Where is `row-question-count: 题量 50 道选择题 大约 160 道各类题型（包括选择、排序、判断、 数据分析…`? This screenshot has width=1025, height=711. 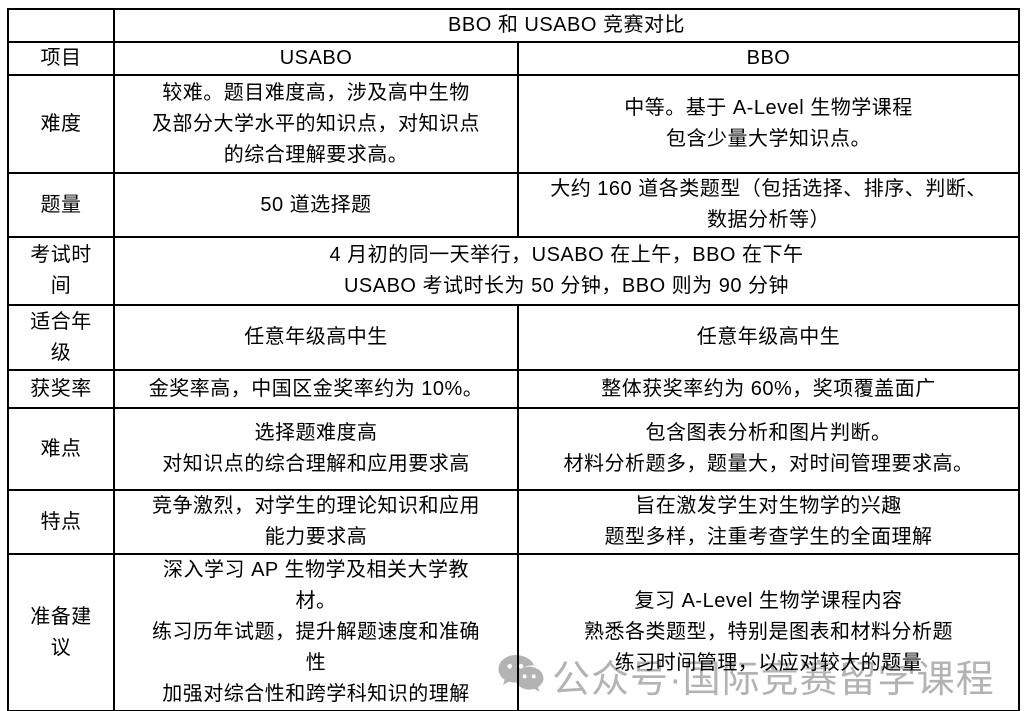
row-question-count: 题量 50 道选择题 大约 160 道各类题型（包括选择、排序、判断、 数据分析… is located at coordinates (513, 205).